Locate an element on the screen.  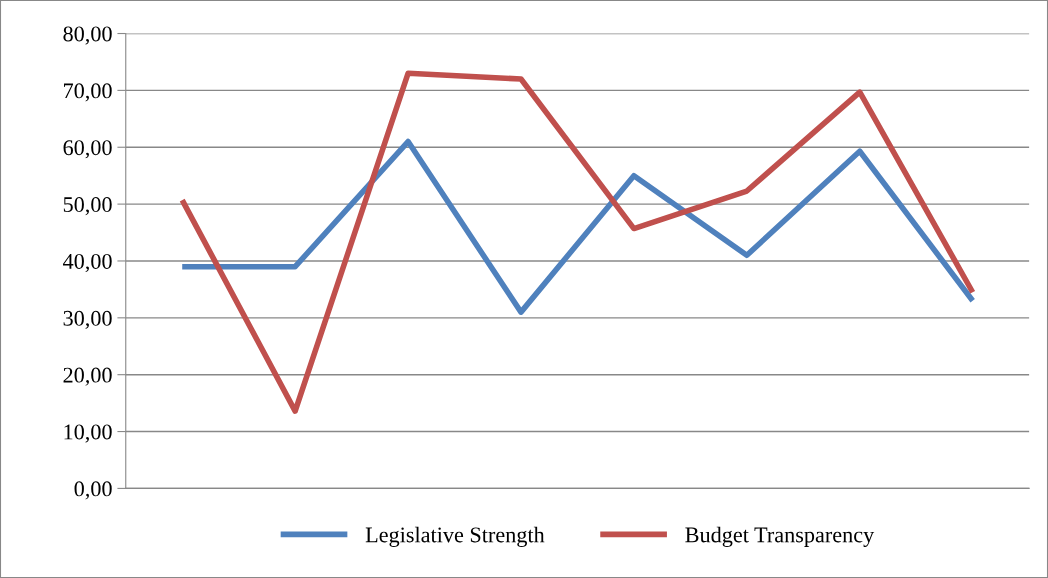
y-tick-label: 60,00 is located at coordinates (87, 149).